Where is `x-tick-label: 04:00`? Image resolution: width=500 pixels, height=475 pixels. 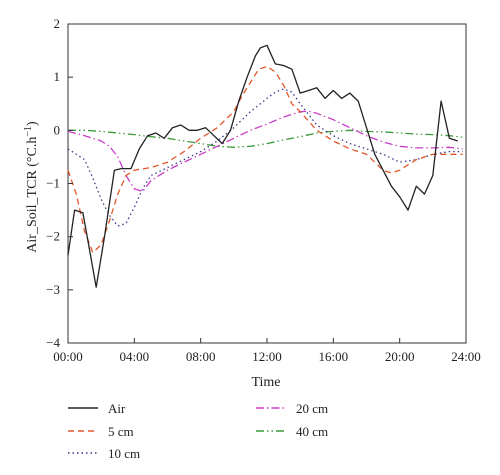
x-tick-label: 04:00 is located at coordinates (135, 356).